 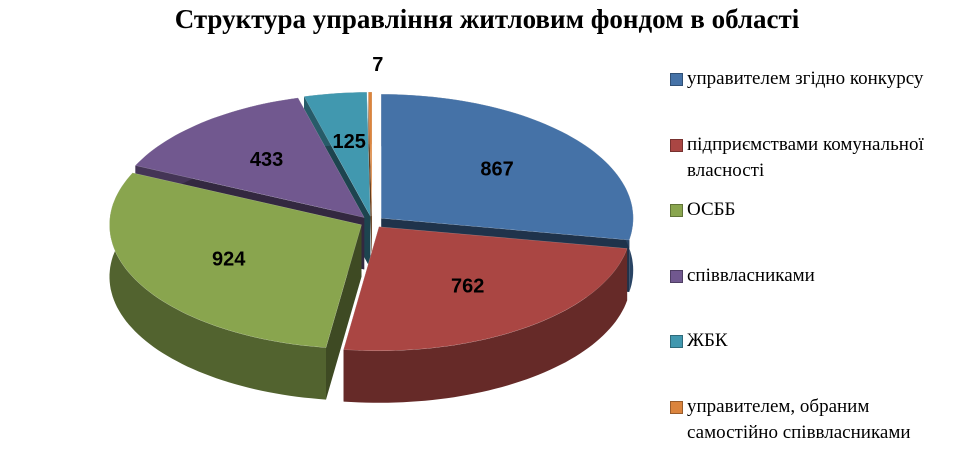 I want to click on legend-item: управителем згідно конкурсу, so click(x=815, y=79).